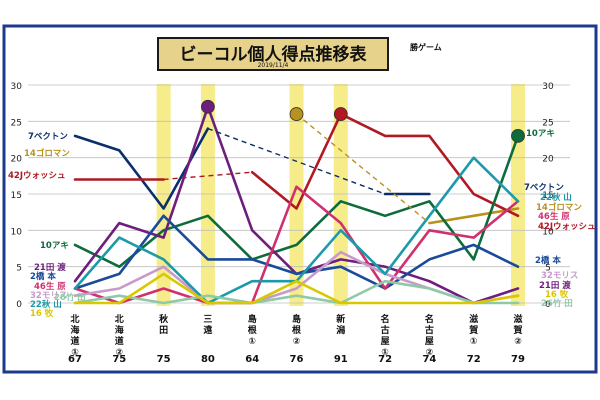  I want to click on right-label-7ベクトン: 7ベクトン, so click(544, 187).